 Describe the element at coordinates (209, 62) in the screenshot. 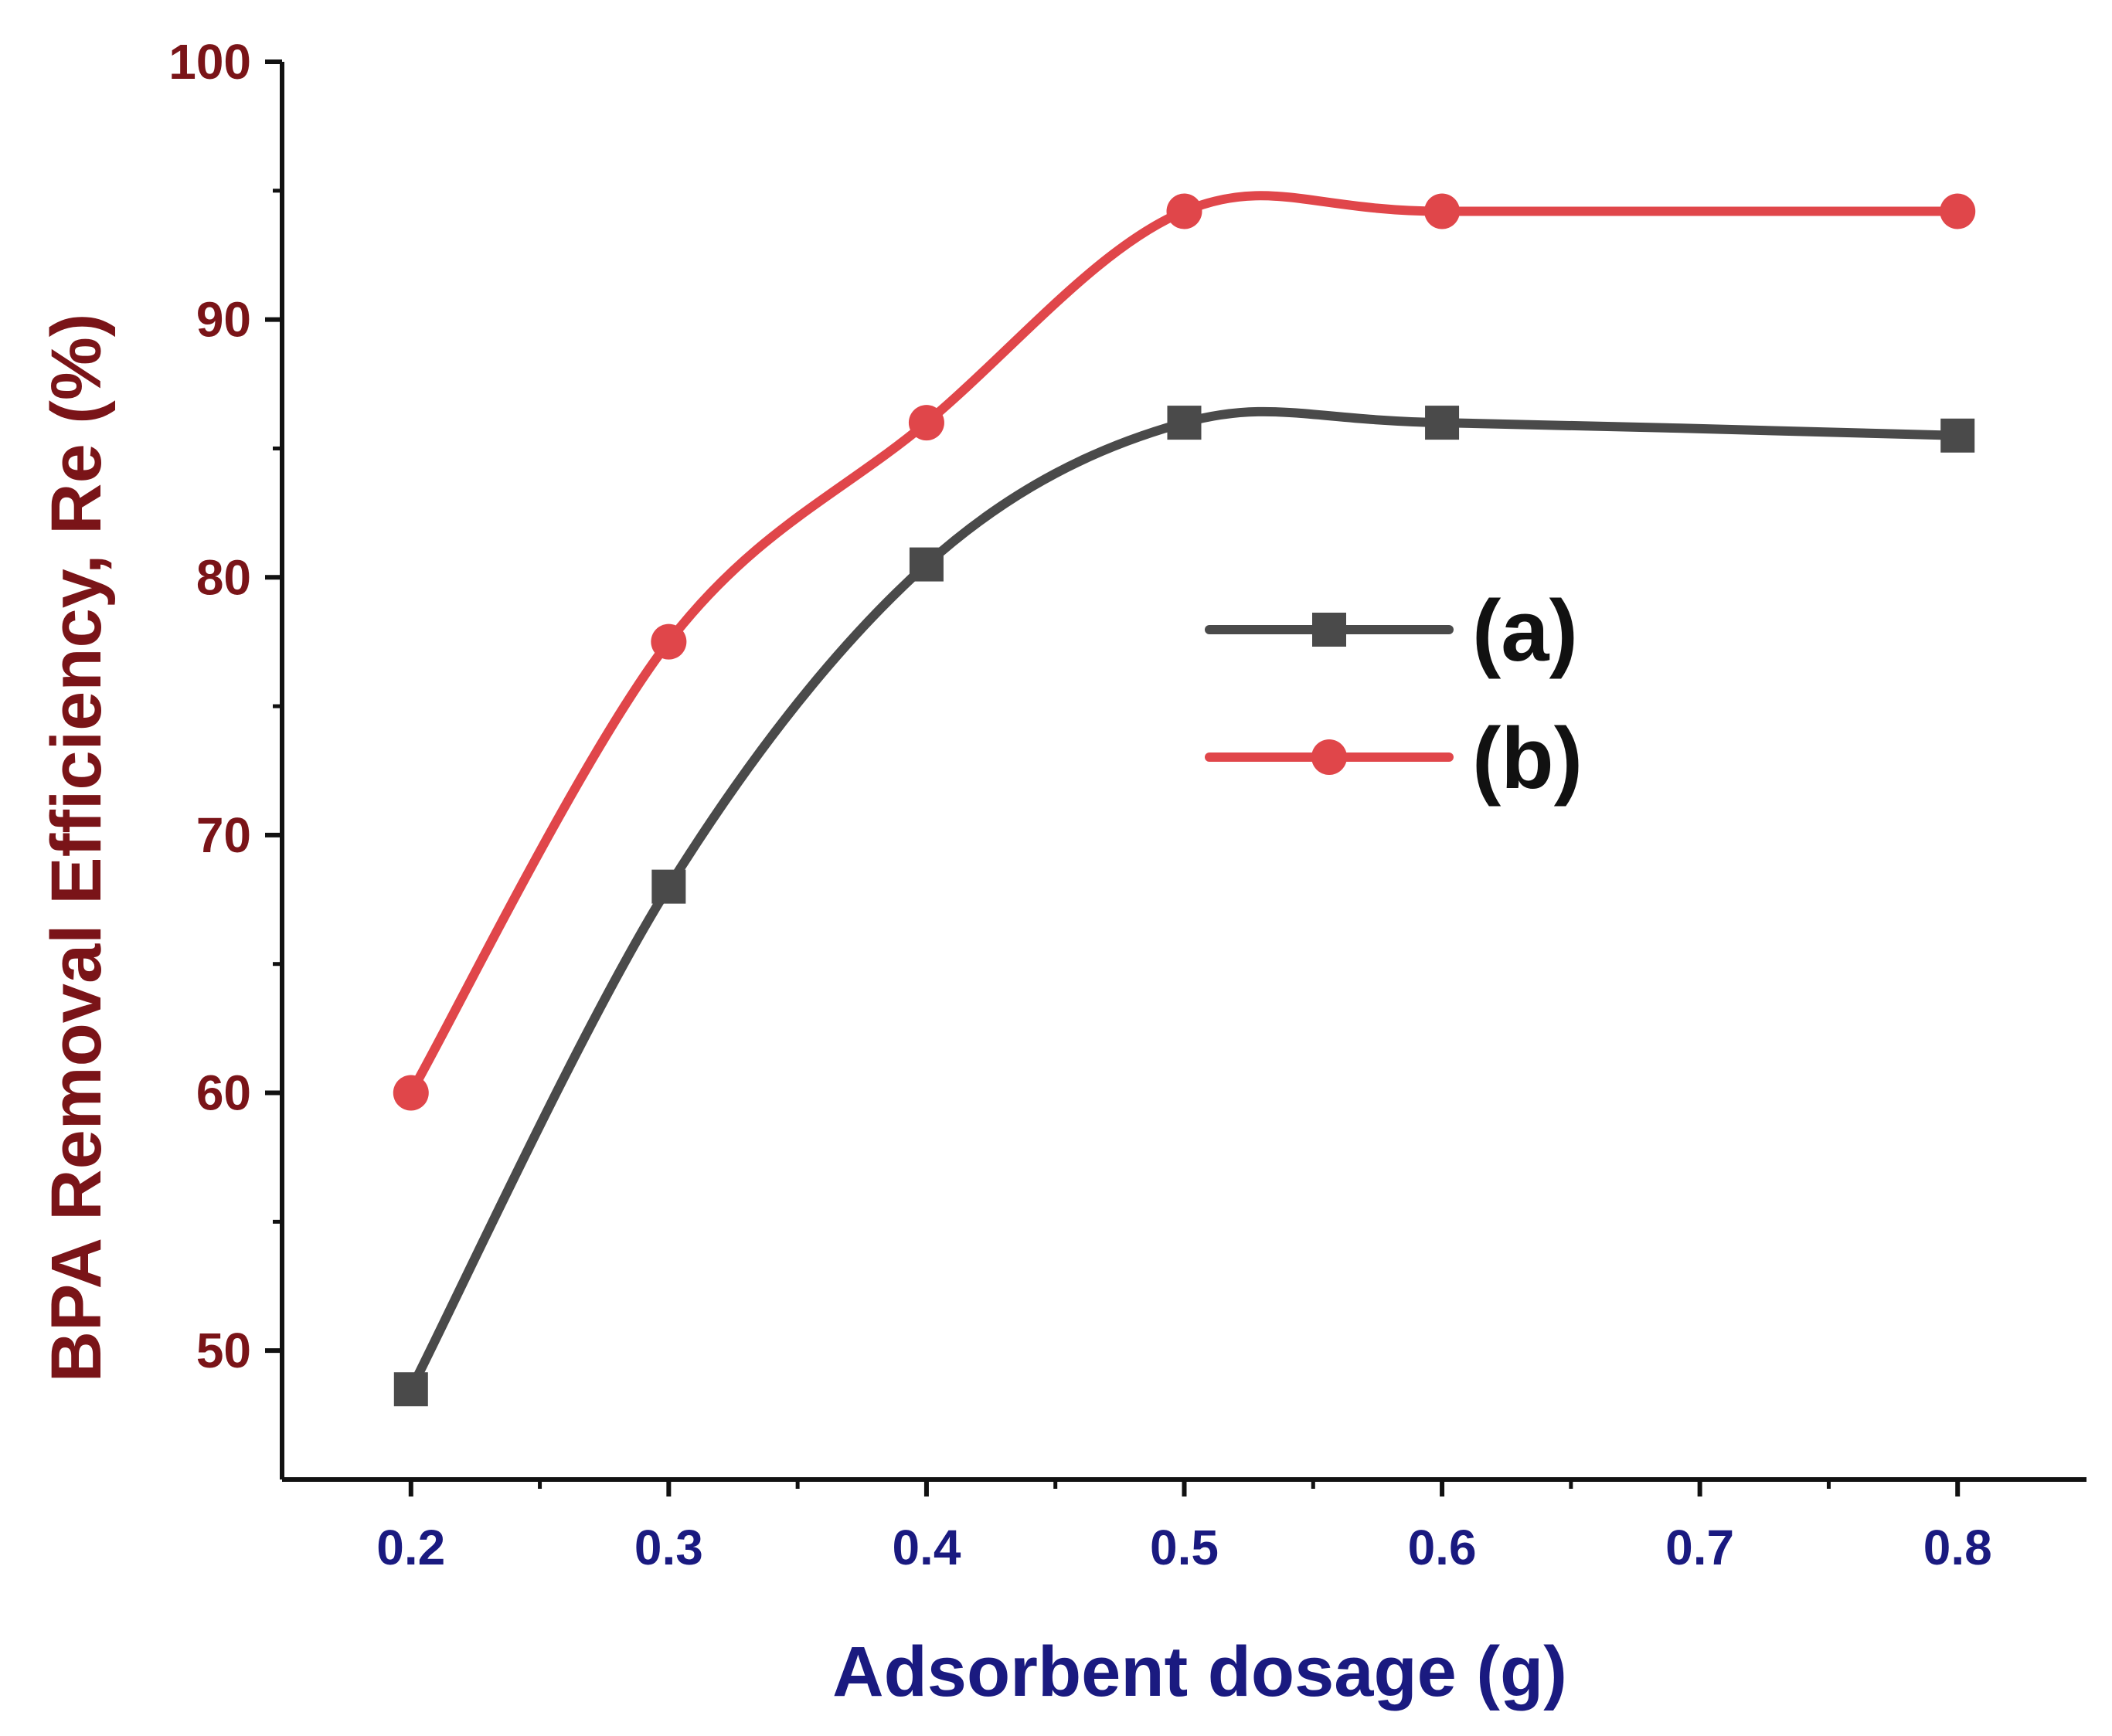

I see `y-tick-label: 100` at that location.